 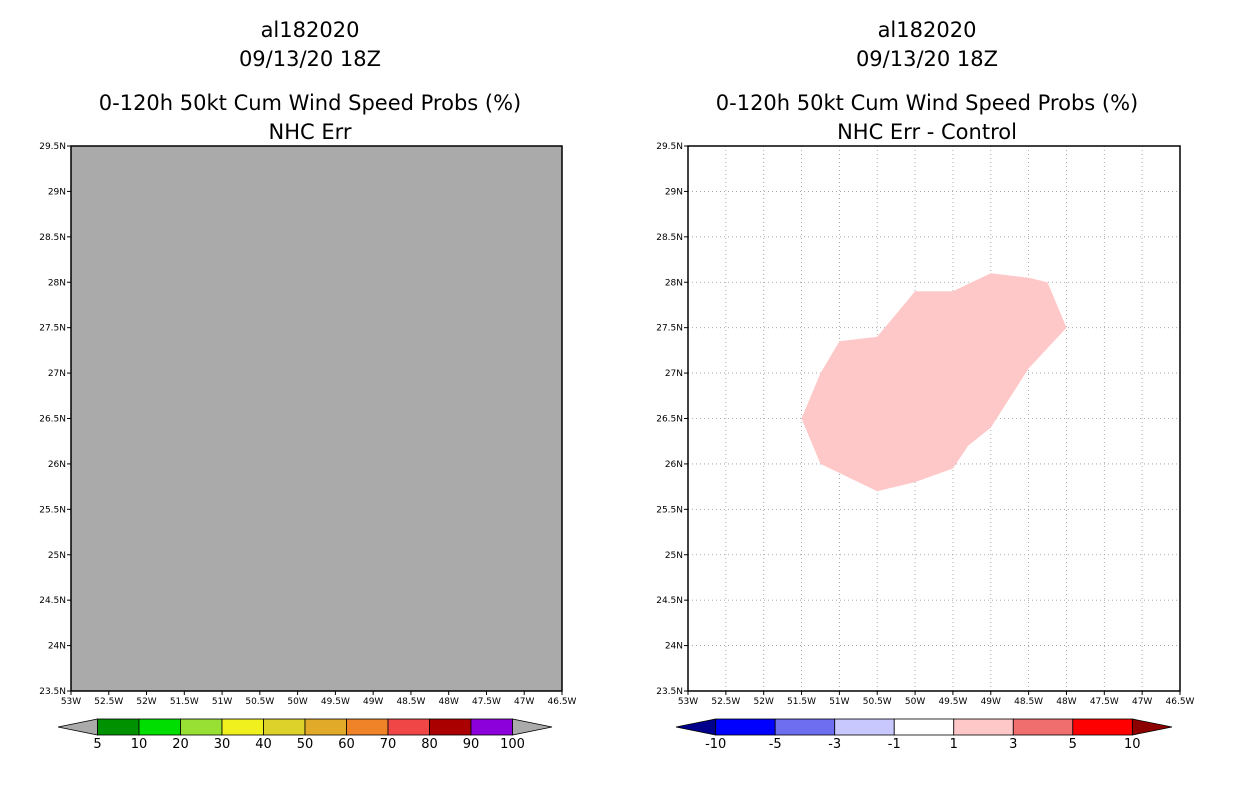 I want to click on colorbar-label: 70, so click(x=388, y=744).